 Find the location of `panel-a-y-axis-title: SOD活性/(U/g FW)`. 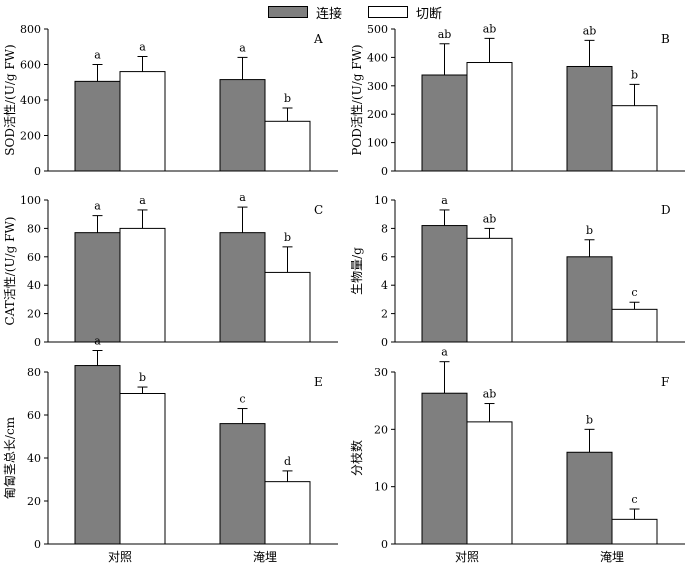

panel-a-y-axis-title: SOD活性/(U/g FW) is located at coordinates (10, 99).